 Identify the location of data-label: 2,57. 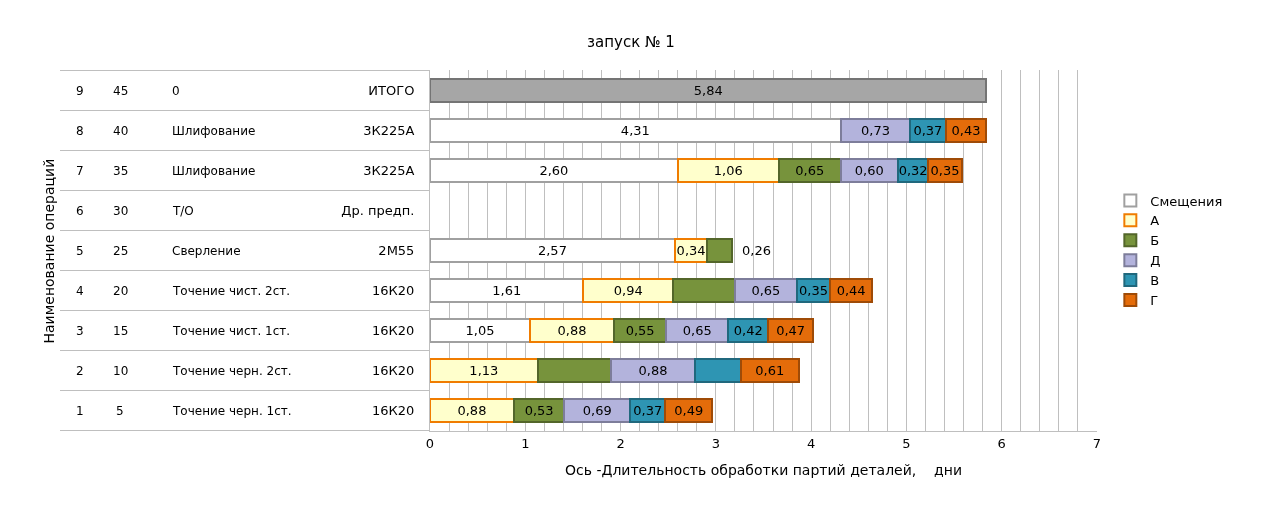
(552, 250).